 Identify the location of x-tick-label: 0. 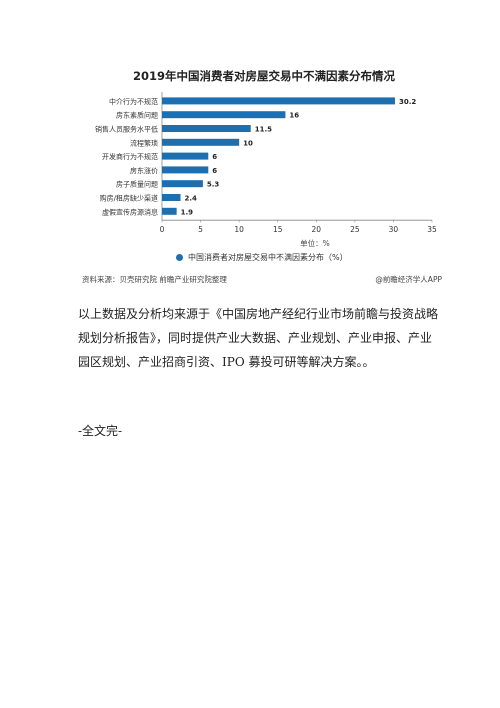
(162, 229).